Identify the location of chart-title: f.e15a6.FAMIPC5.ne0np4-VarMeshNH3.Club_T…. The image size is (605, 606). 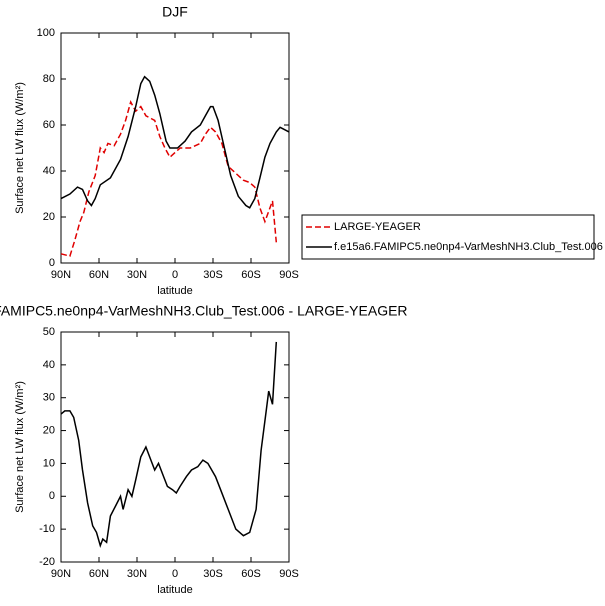
(204, 311).